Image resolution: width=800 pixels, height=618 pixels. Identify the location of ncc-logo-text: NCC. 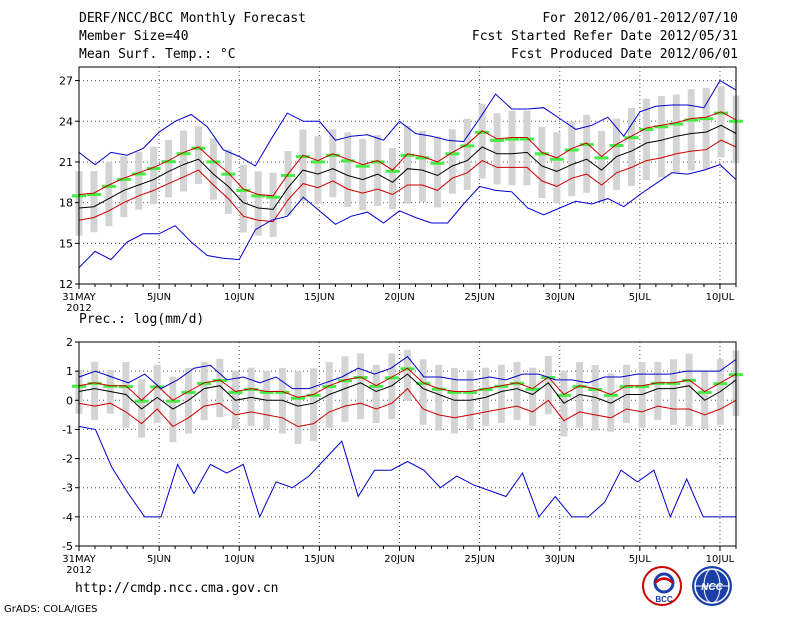
(712, 587).